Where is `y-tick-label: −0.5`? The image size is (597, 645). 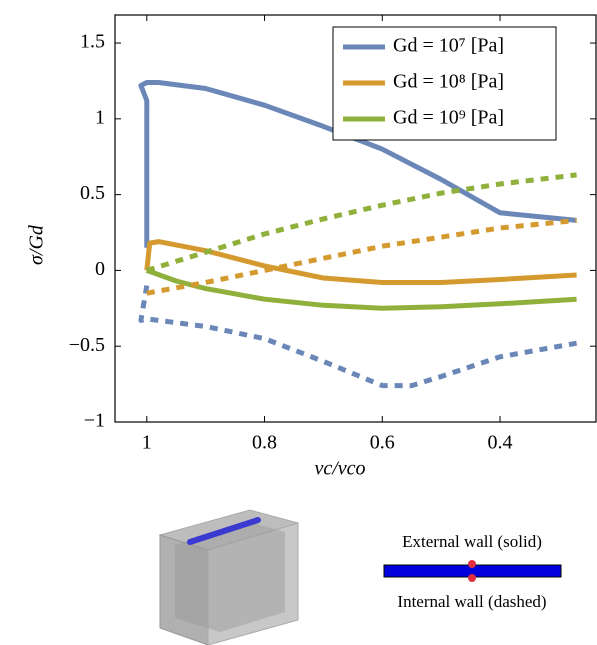 y-tick-label: −0.5 is located at coordinates (87, 345).